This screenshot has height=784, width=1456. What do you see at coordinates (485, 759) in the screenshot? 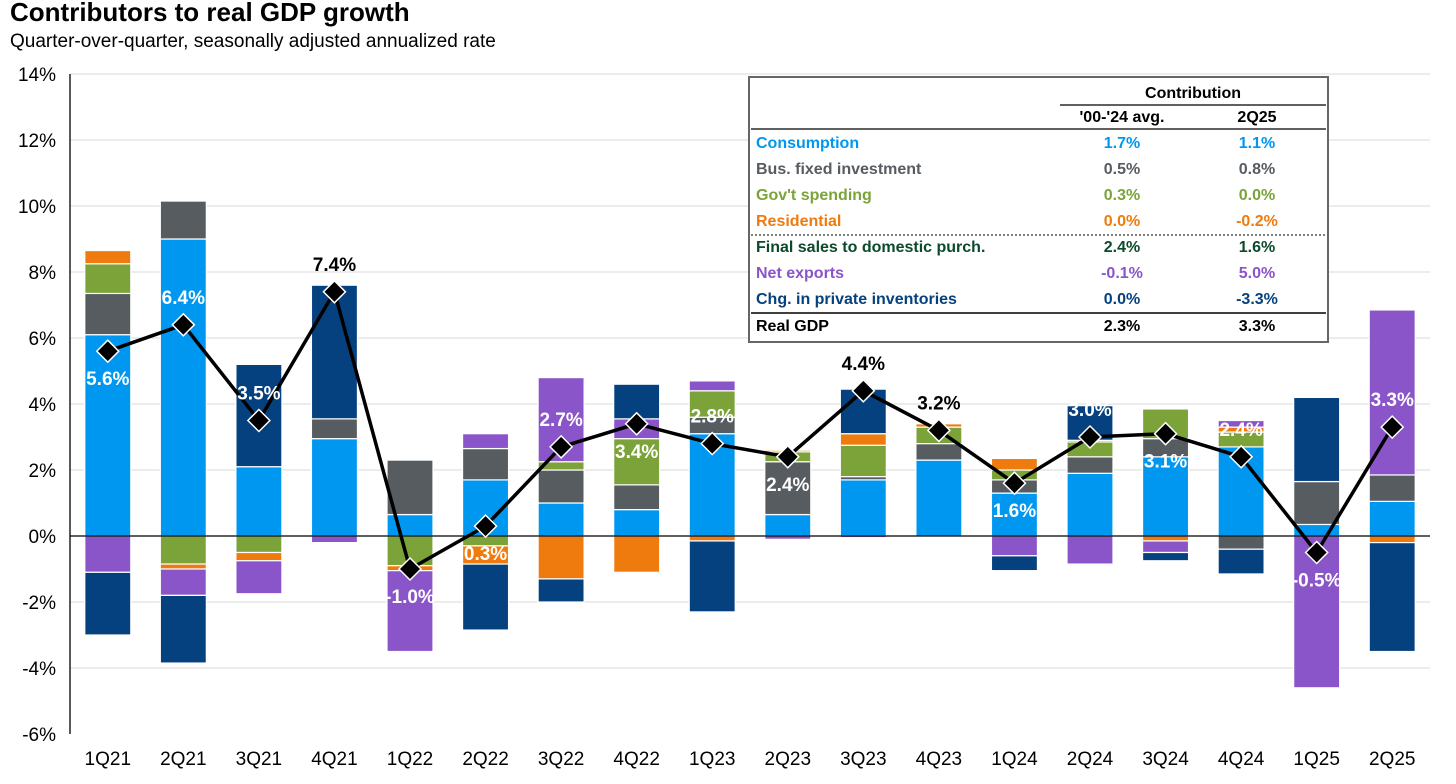
I see `x-tick-label: 2Q22` at bounding box center [485, 759].